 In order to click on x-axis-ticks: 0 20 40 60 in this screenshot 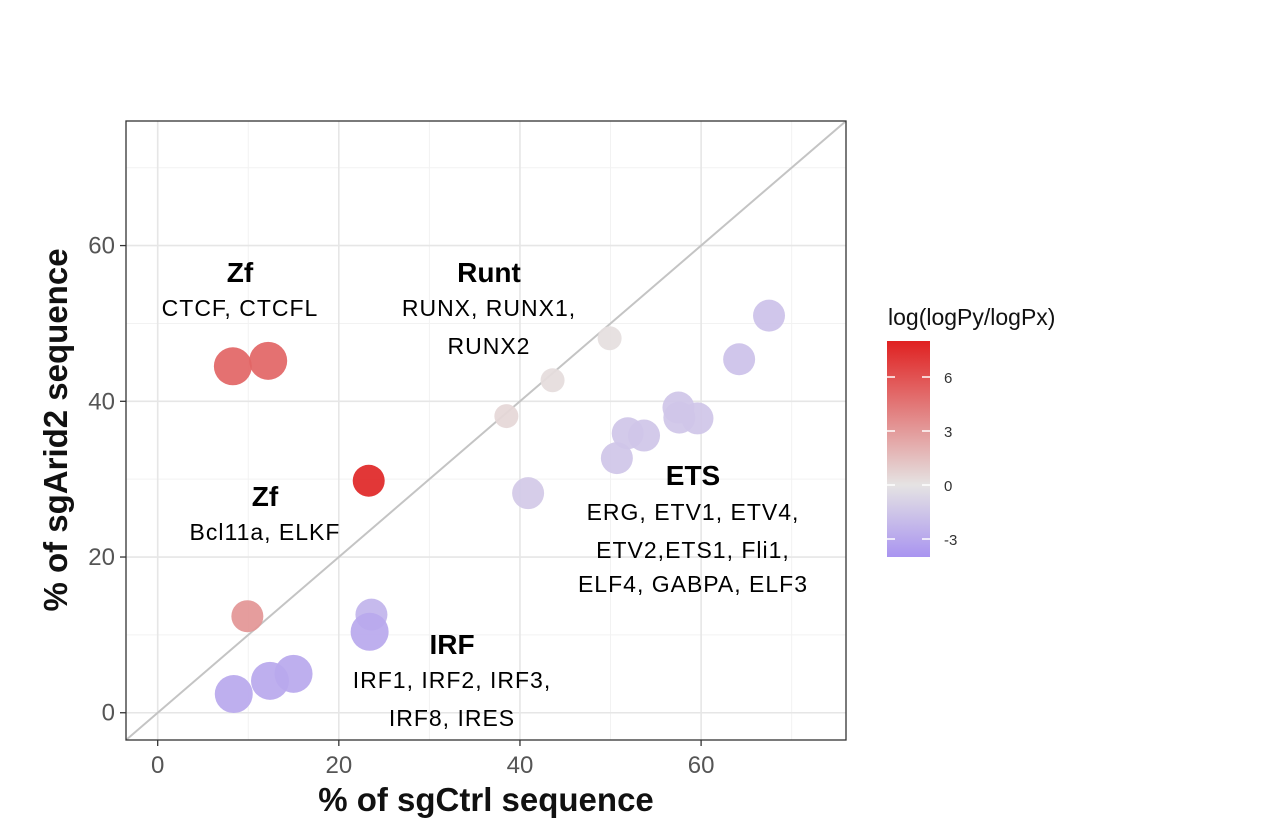, I will do `click(432, 759)`.